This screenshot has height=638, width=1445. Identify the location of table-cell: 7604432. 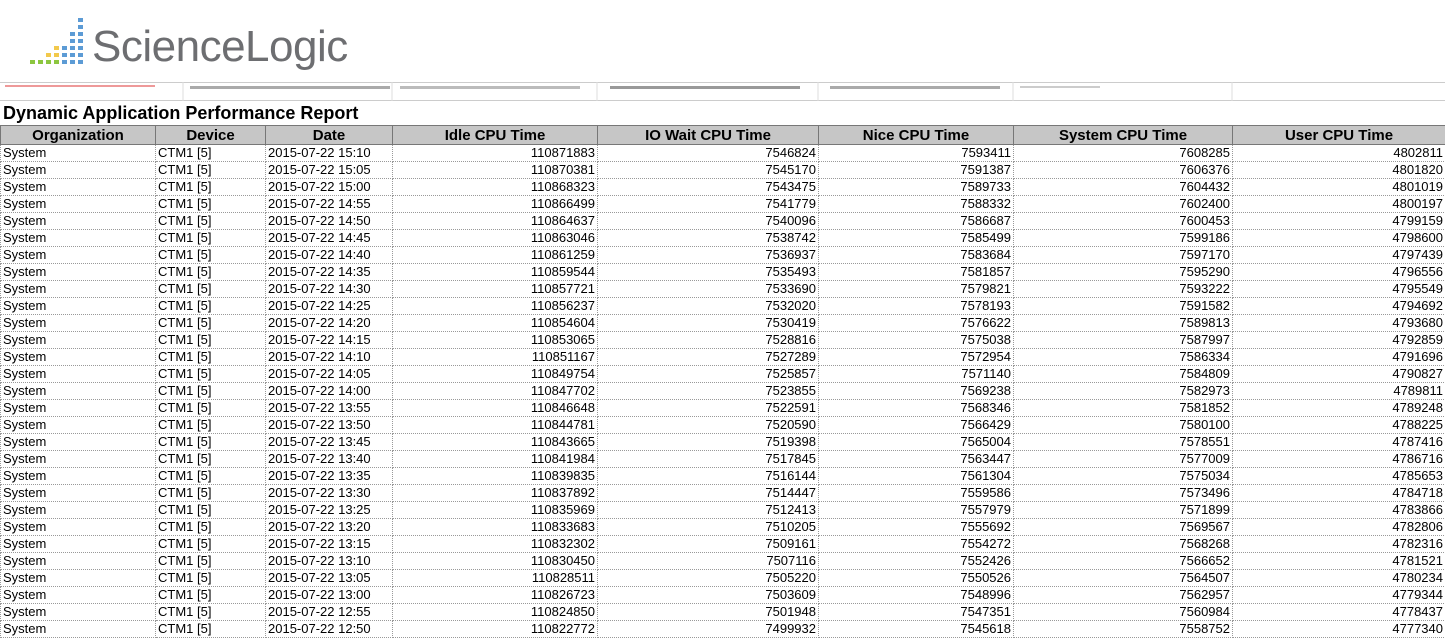
(1123, 187).